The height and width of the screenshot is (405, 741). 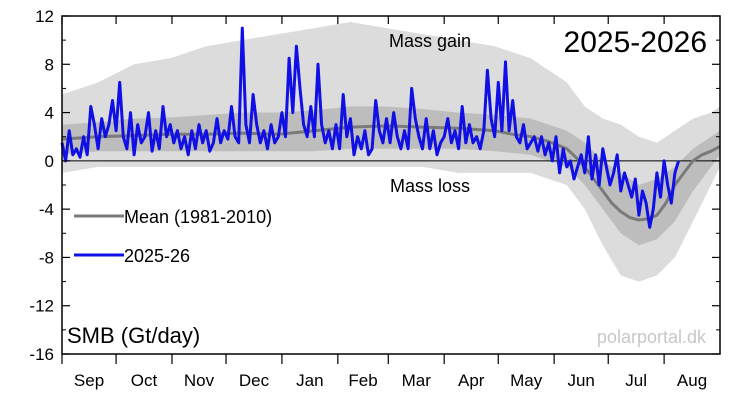 I want to click on x-tick-label: Jan, so click(x=309, y=380).